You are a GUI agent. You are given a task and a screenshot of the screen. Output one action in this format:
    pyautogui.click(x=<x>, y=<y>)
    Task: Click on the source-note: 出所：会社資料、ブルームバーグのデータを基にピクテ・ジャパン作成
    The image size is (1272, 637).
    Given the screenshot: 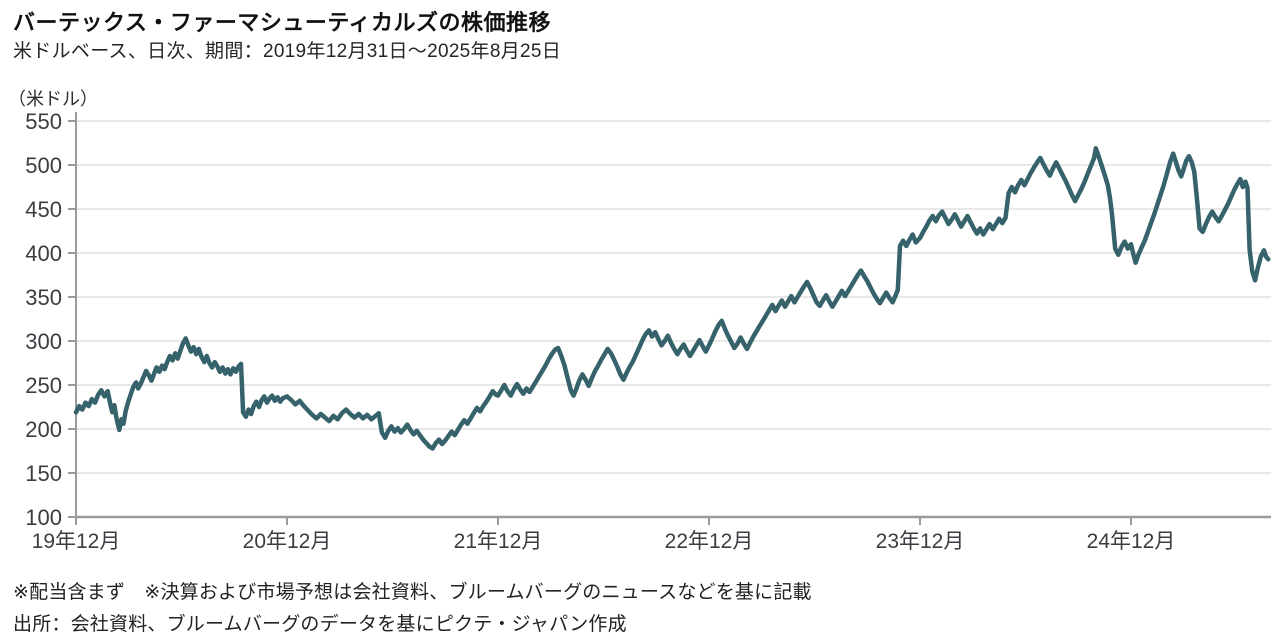 What is the action you would take?
    pyautogui.click(x=320, y=624)
    